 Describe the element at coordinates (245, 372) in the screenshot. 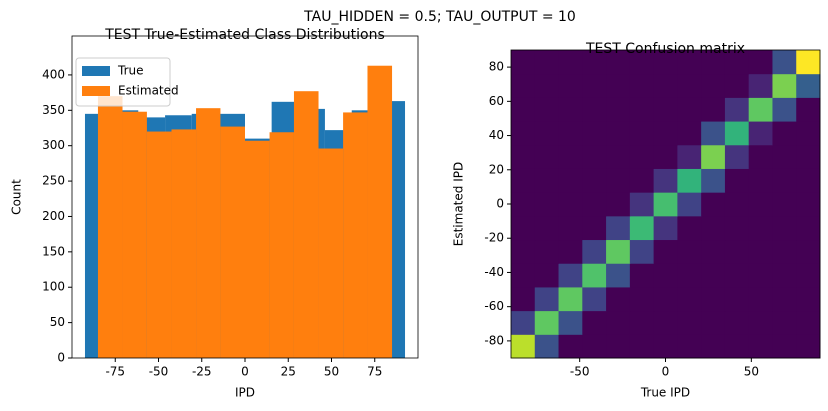

I see `x-tick-label: 0` at that location.